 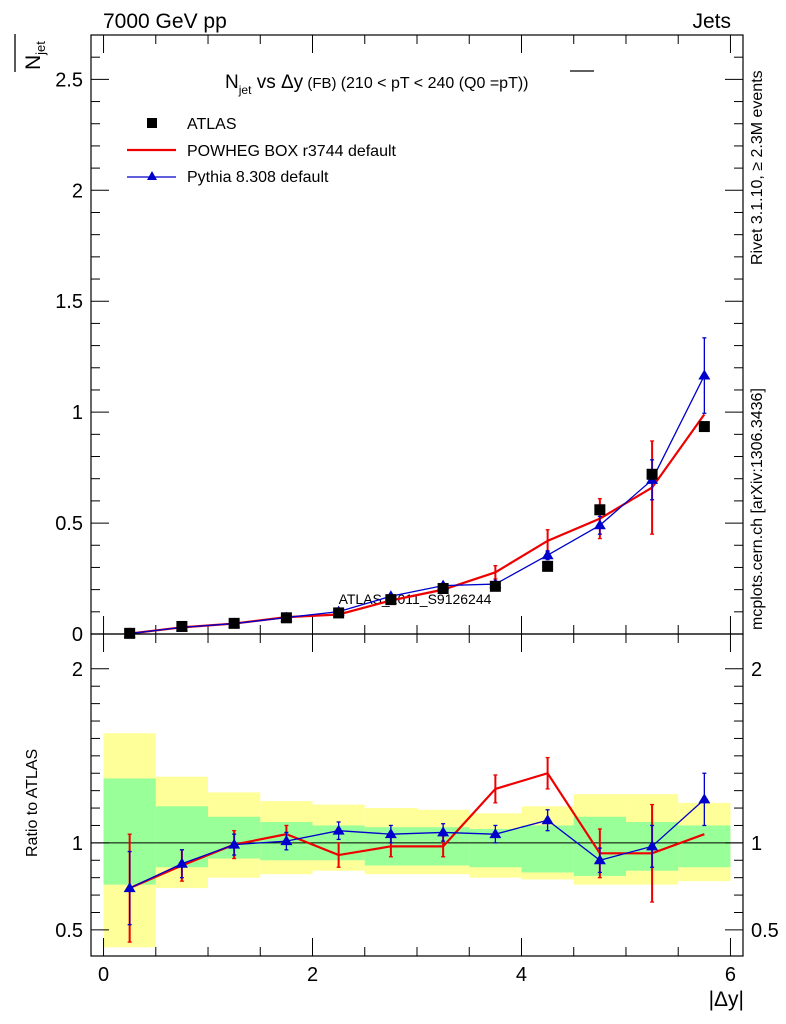 What do you see at coordinates (165, 21) in the screenshot?
I see `header-left: 7000 GeV pp` at bounding box center [165, 21].